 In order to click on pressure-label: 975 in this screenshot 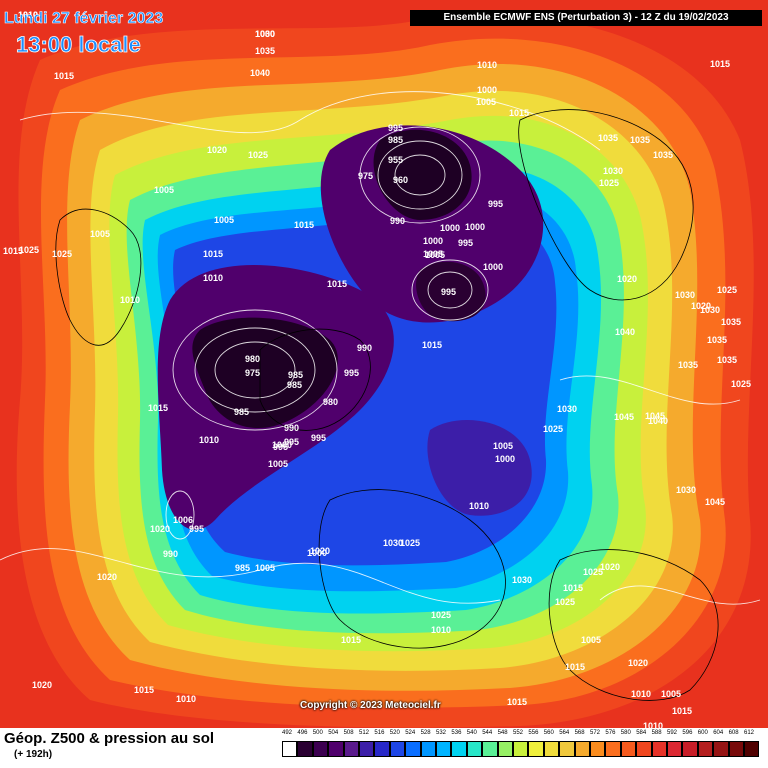, I will do `click(365, 176)`.